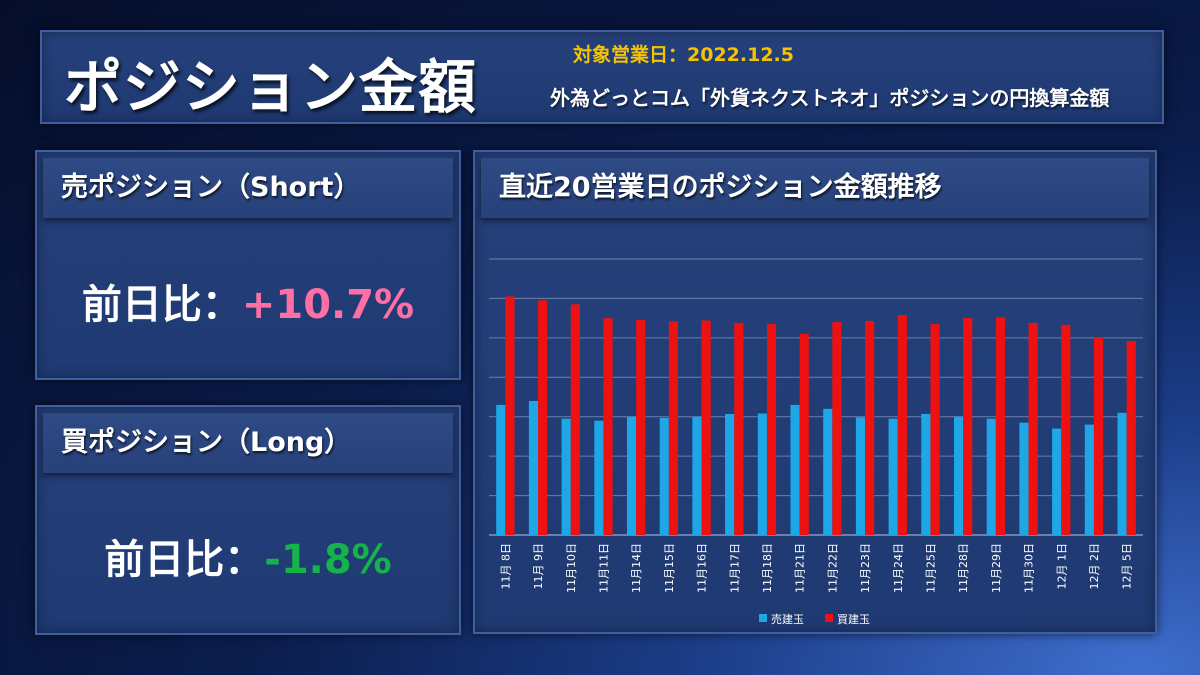  Describe the element at coordinates (669, 568) in the screenshot. I see `x-tick-label: 11月15日` at that location.